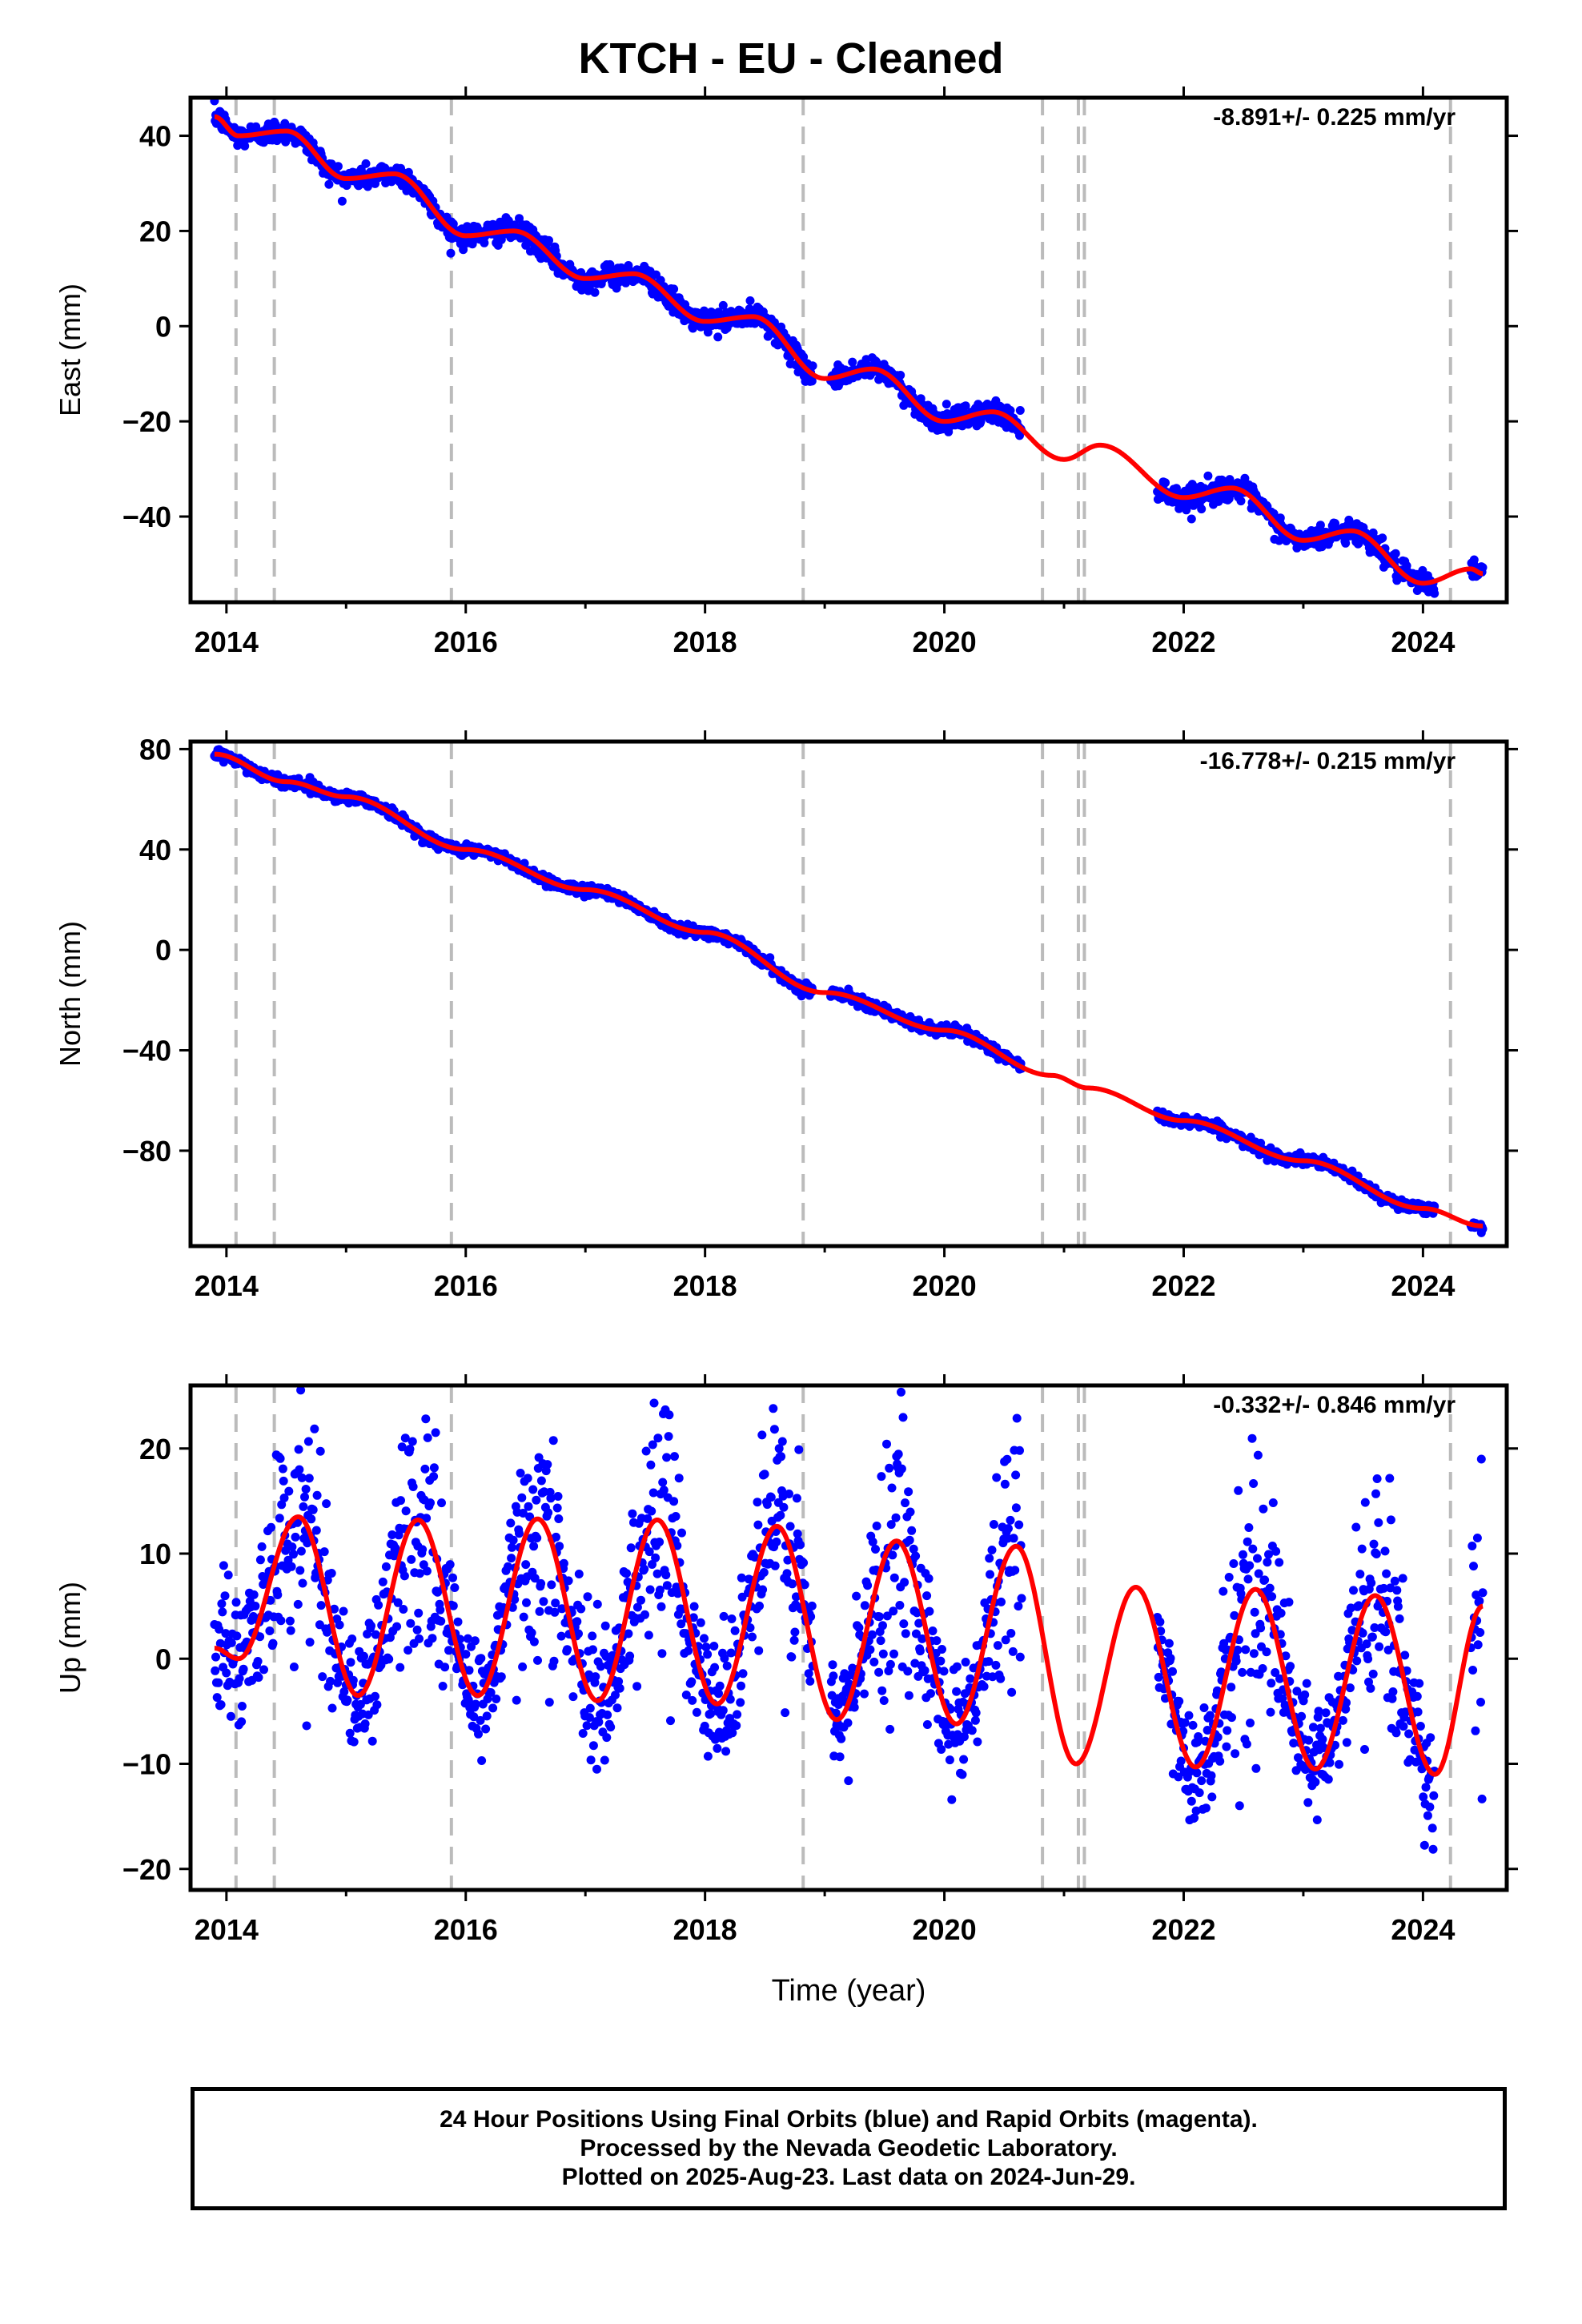  Describe the element at coordinates (705, 1285) in the screenshot. I see `x-tick-label: 2018` at that location.